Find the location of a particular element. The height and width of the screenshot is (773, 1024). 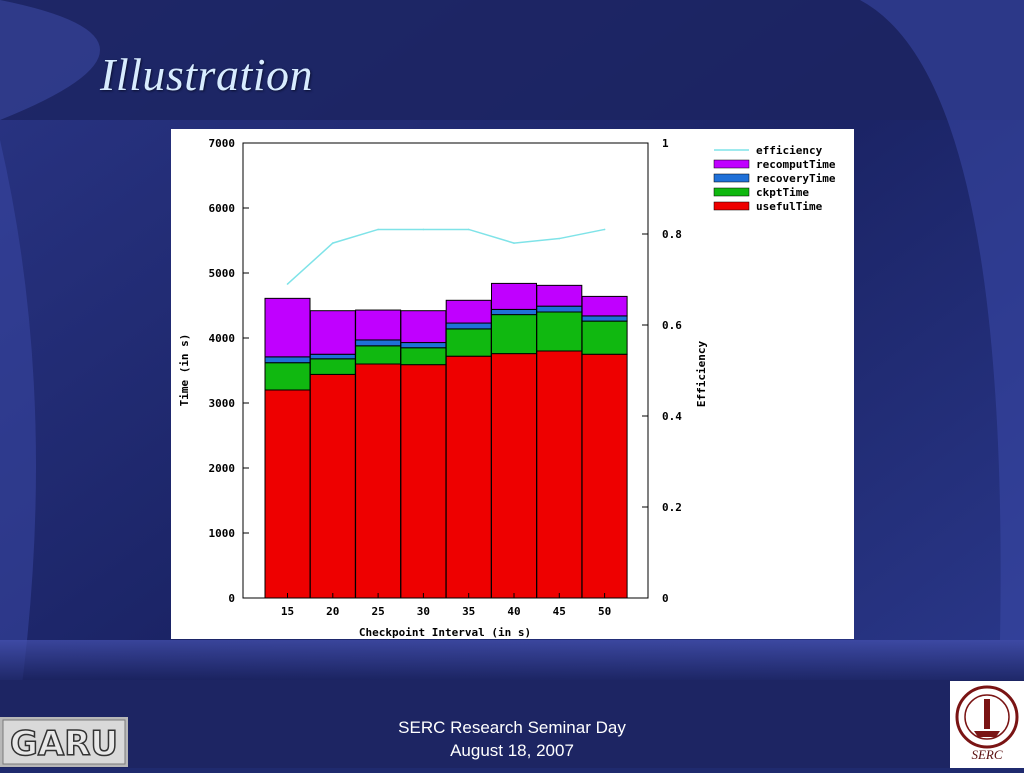

y2-tick-label: 0.6 is located at coordinates (672, 325).